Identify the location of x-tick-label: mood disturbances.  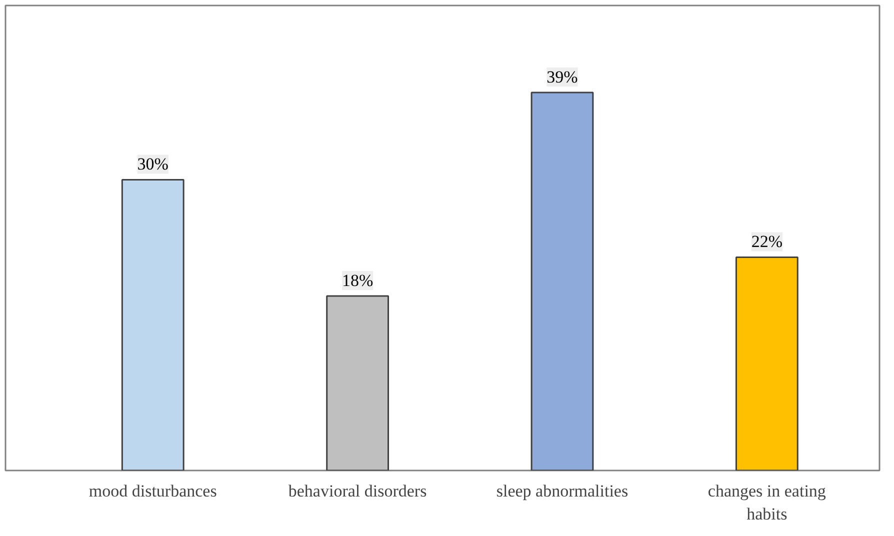
(152, 491).